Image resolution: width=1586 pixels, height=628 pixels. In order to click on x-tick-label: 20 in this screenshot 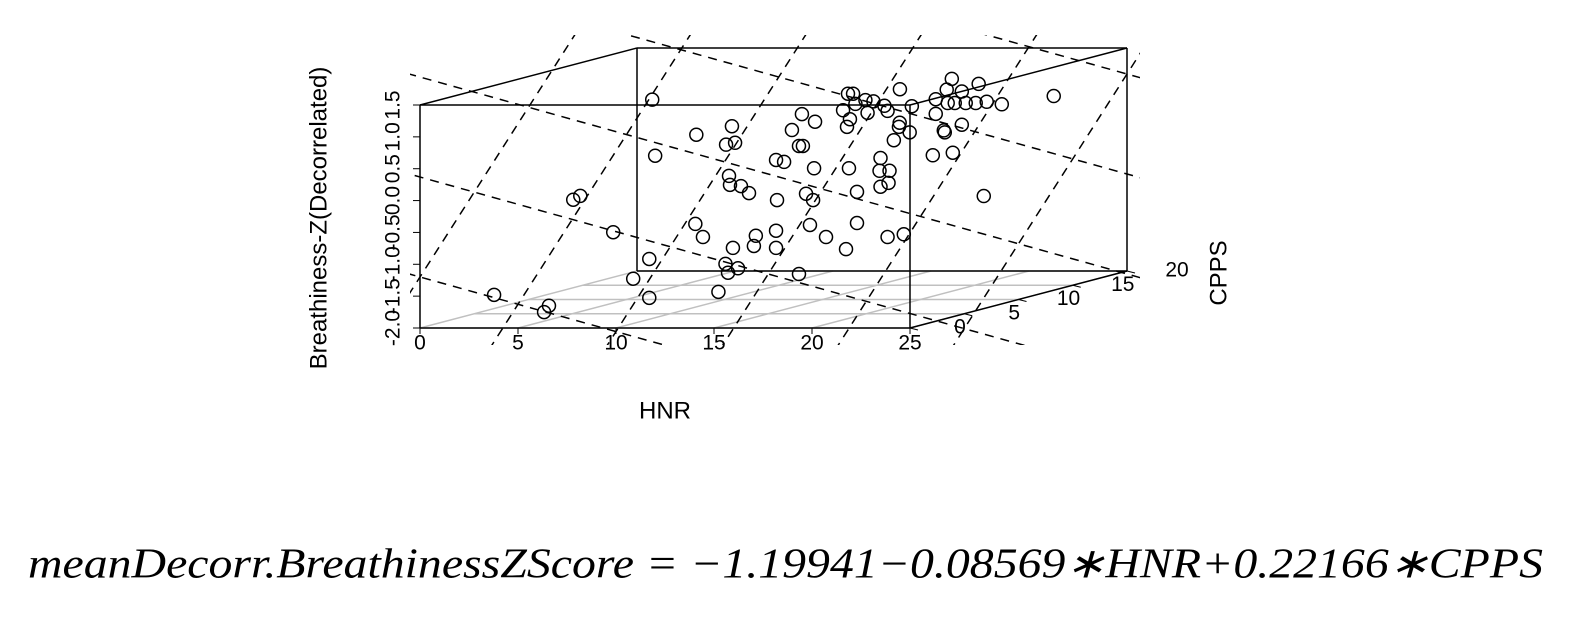, I will do `click(811, 343)`.